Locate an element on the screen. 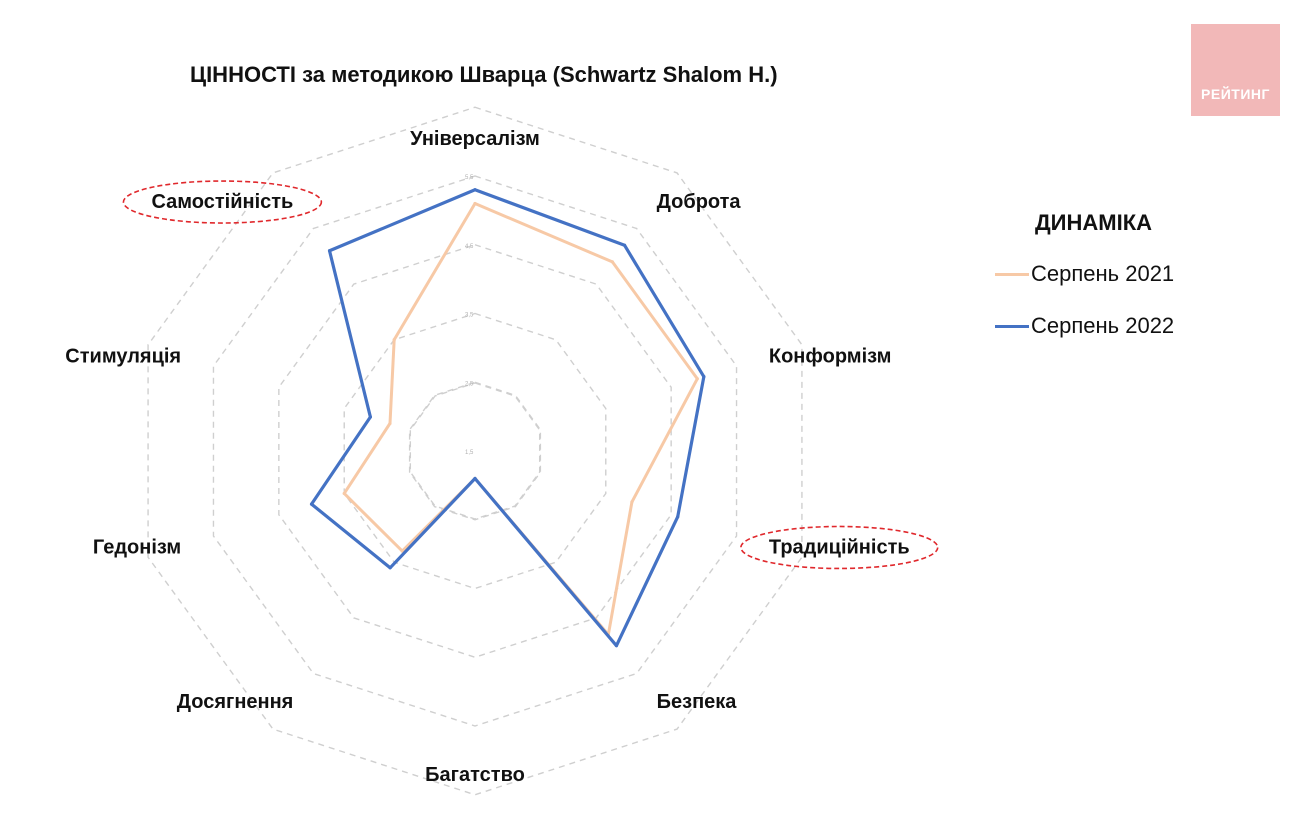 The height and width of the screenshot is (835, 1295). tick-label: 3,5 is located at coordinates (469, 316).